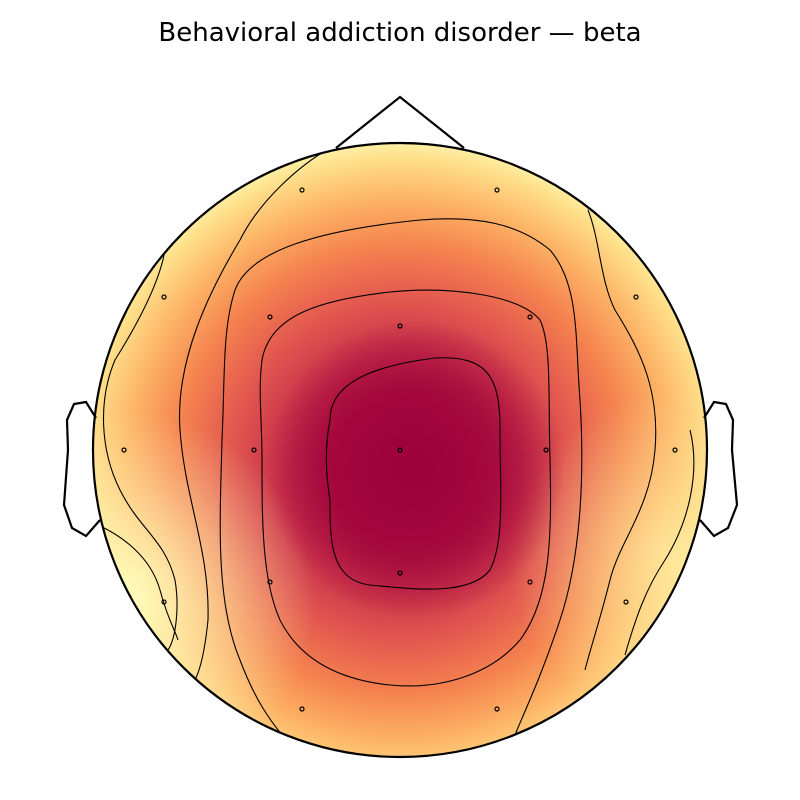  I want to click on contour-line-mid-left, so click(251, 512).